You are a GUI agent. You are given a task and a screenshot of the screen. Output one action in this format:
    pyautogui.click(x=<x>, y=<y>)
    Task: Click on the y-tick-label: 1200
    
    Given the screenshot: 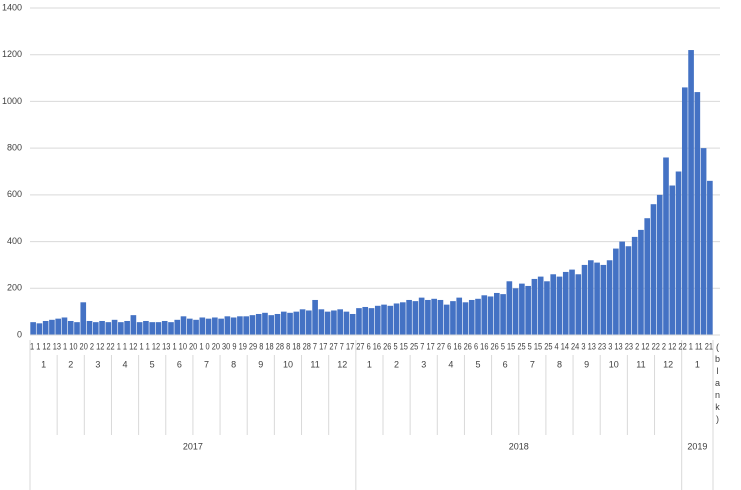 What is the action you would take?
    pyautogui.click(x=12, y=54)
    